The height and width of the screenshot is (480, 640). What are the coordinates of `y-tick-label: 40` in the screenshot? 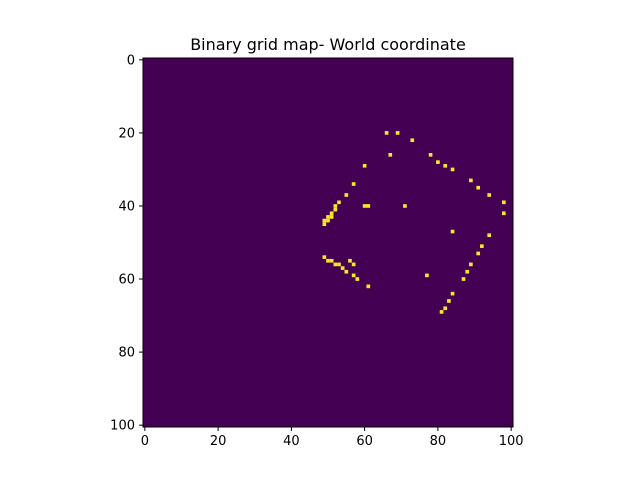 It's located at (126, 206).